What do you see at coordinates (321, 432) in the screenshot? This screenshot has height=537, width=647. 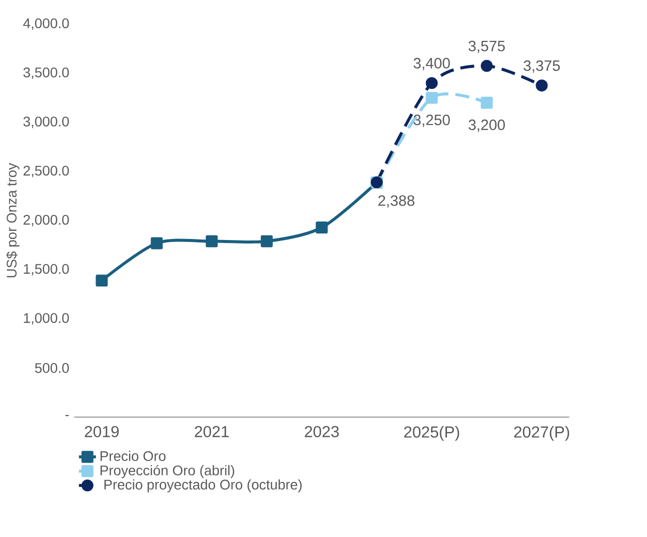 I see `x-tick-label: 2023` at bounding box center [321, 432].